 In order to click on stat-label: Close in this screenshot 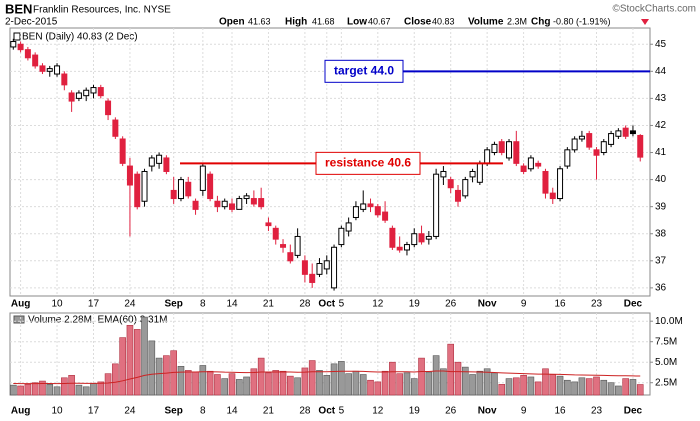, I will do `click(418, 22)`.